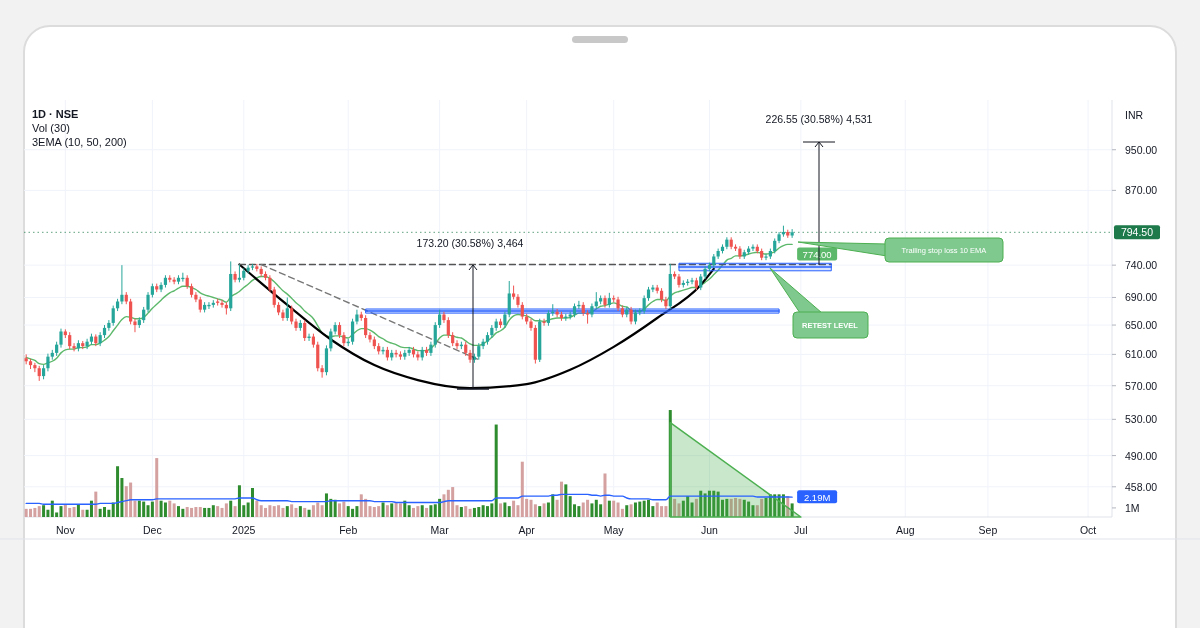 This screenshot has height=628, width=1200. Describe the element at coordinates (440, 530) in the screenshot. I see `x-tick-label: Mar` at that location.